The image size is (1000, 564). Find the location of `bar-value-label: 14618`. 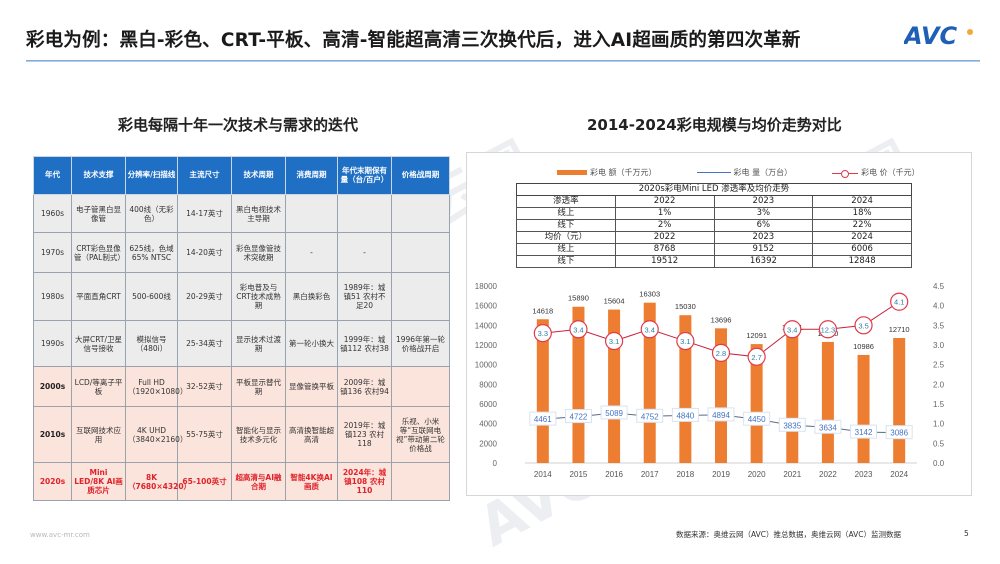

bar-value-label: 14618 is located at coordinates (542, 310).